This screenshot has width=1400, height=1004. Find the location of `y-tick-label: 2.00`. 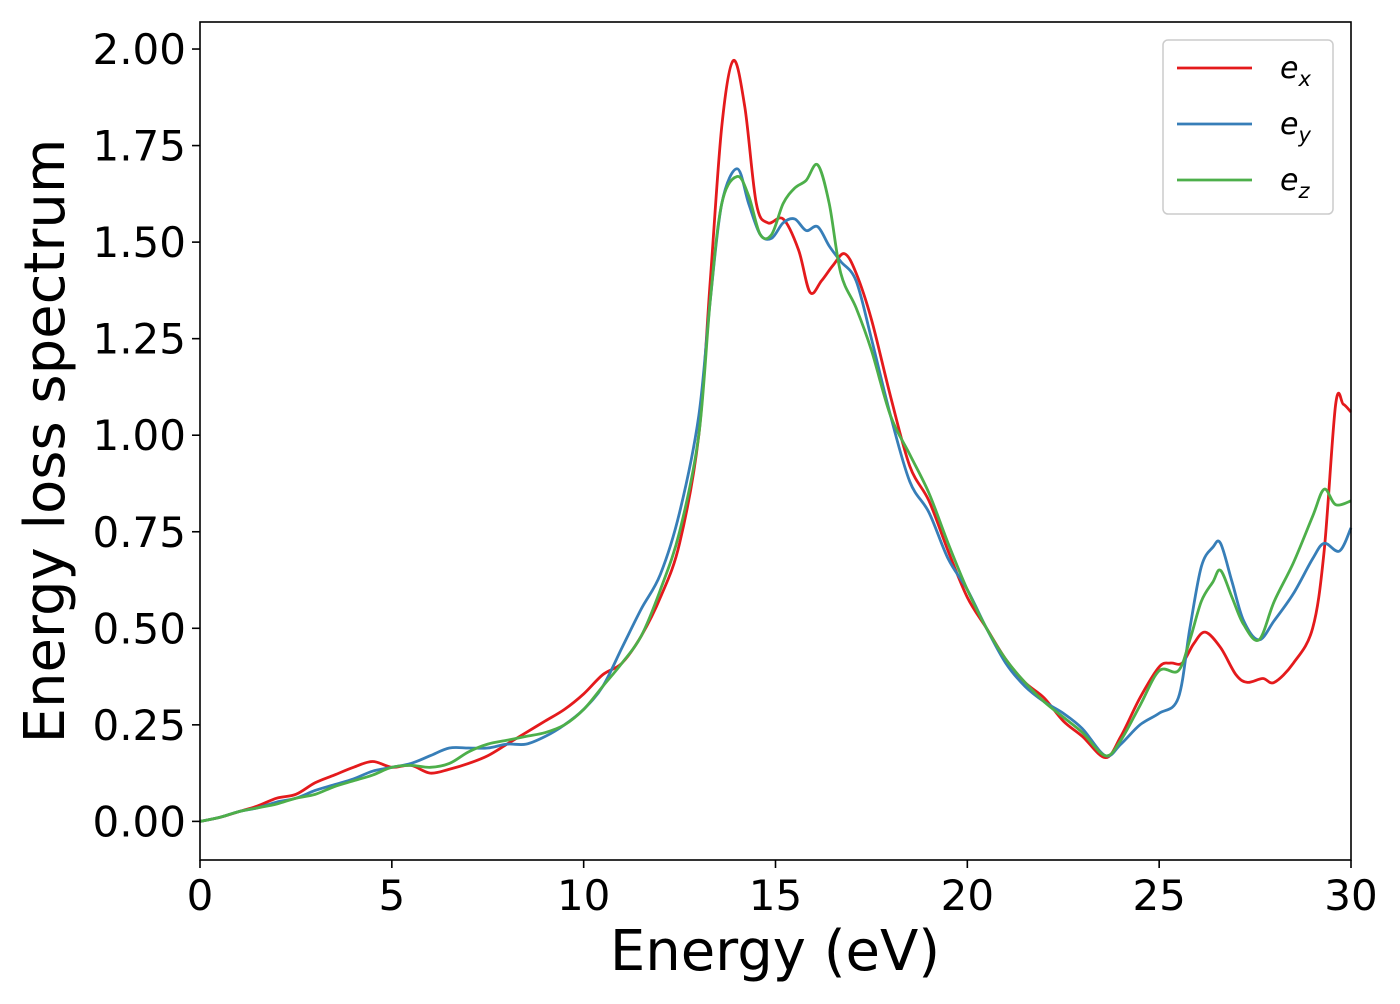

y-tick-label: 2.00 is located at coordinates (139, 49).